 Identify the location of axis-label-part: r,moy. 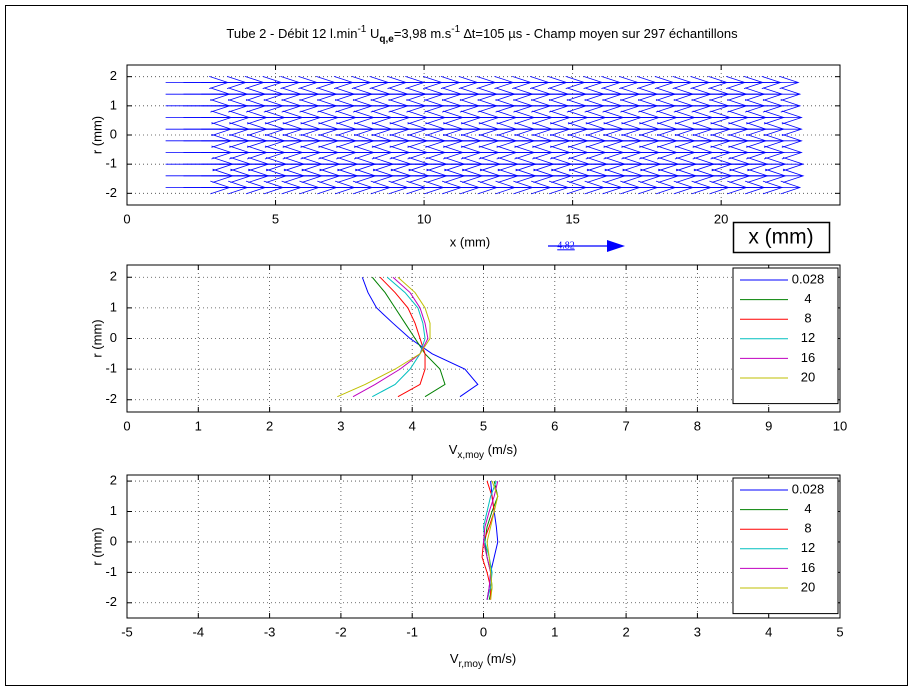
(471, 664).